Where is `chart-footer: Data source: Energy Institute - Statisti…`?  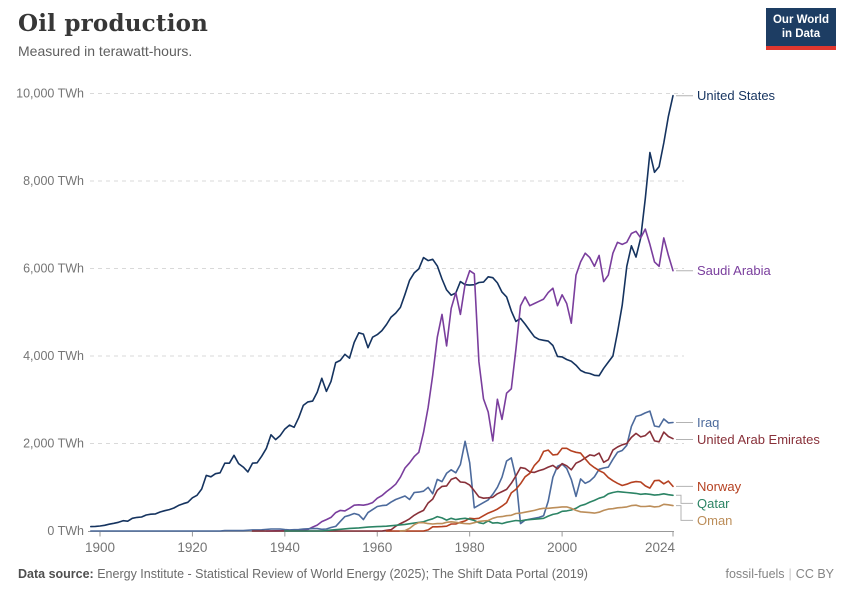 chart-footer: Data source: Energy Institute - Statisti… is located at coordinates (426, 574).